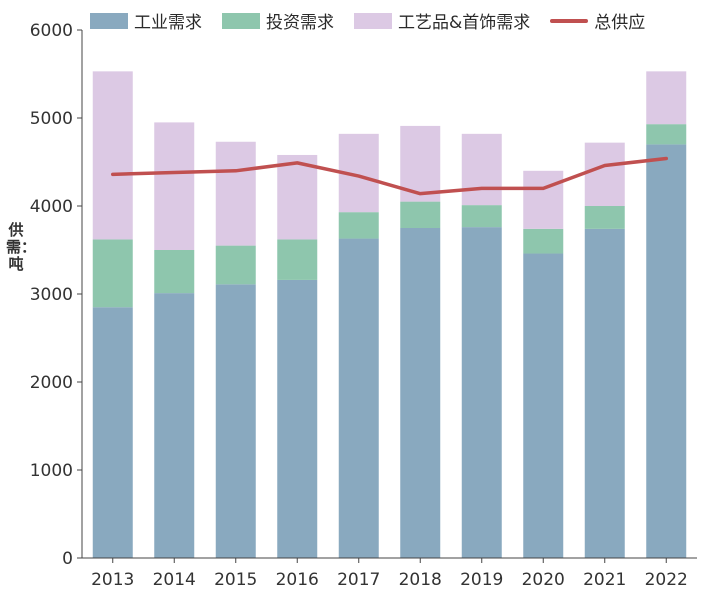 This screenshot has width=725, height=590. What do you see at coordinates (168, 23) in the screenshot?
I see `legend-label-industrial: 工业需求` at bounding box center [168, 23].